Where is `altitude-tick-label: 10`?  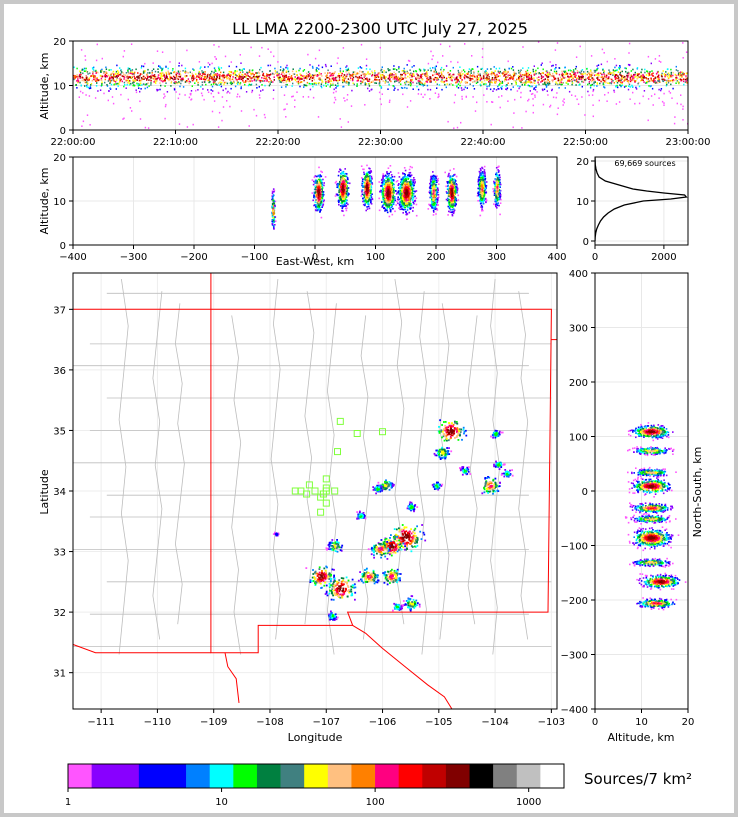 altitude-tick-label: 10 is located at coordinates (59, 87).